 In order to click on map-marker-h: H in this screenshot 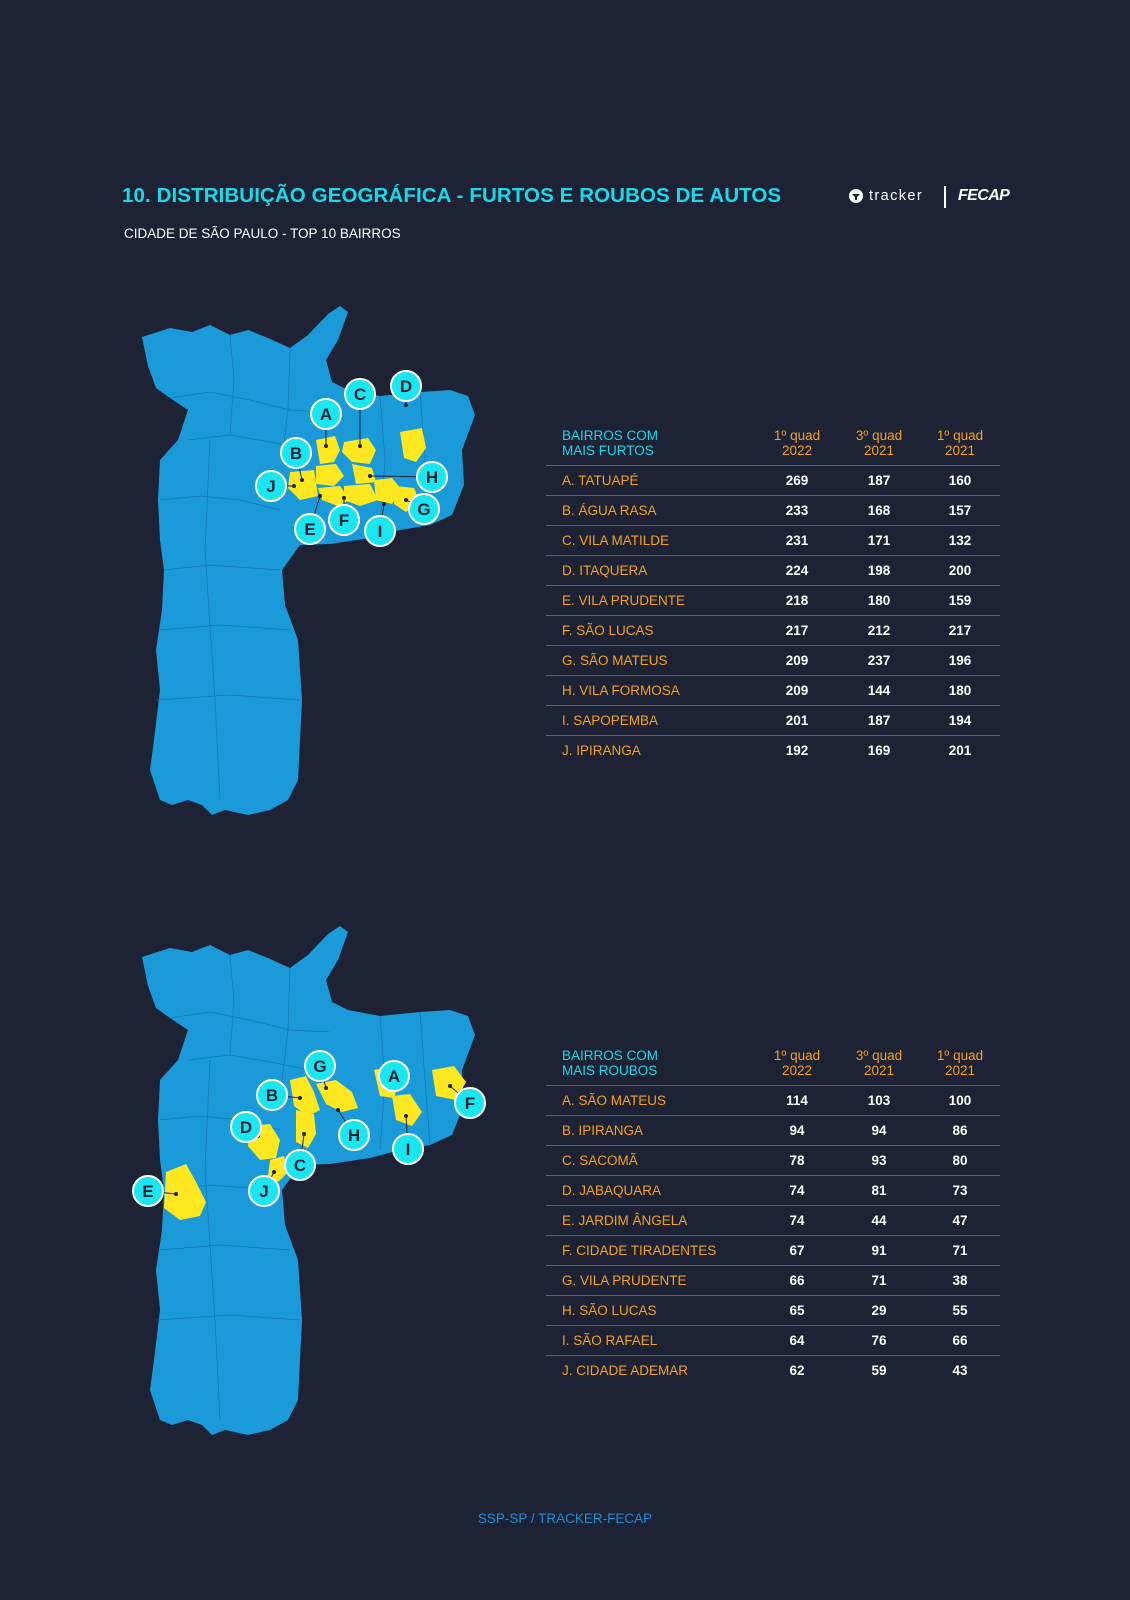, I will do `click(353, 1129)`.